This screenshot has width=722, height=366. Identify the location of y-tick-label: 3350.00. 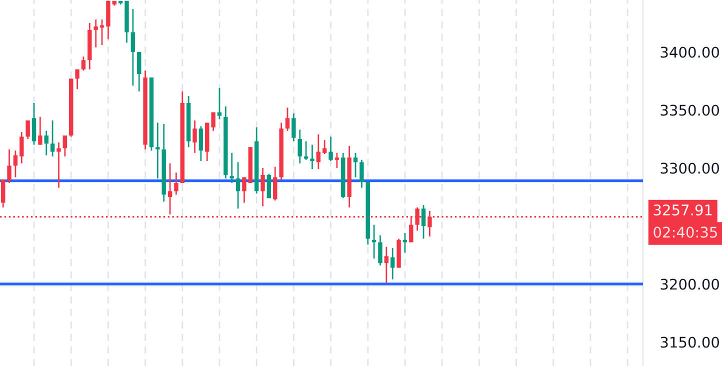
(690, 110).